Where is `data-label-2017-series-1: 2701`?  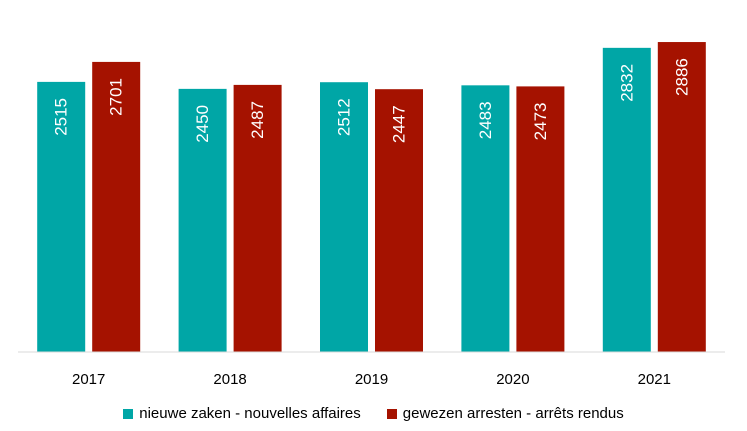
data-label-2017-series-1: 2701 is located at coordinates (116, 97).